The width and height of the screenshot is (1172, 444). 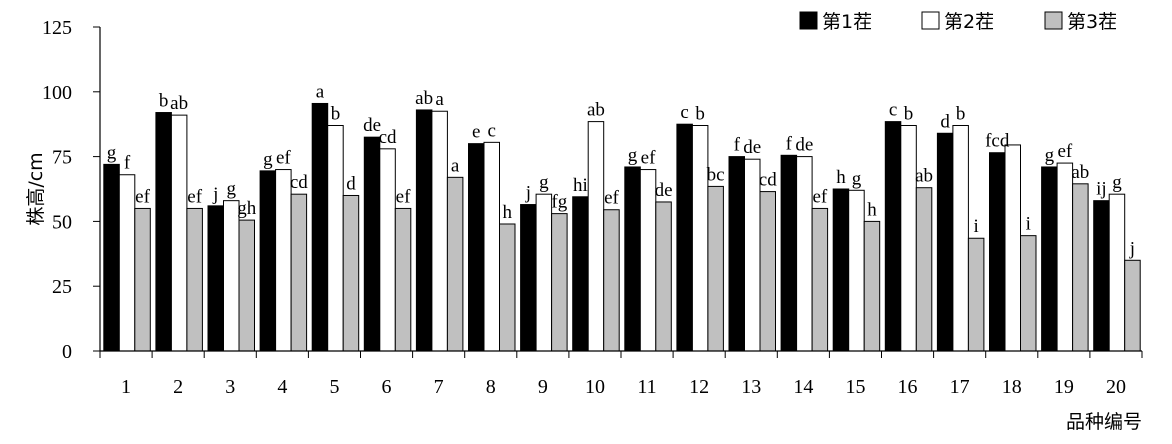 I want to click on bar-series2-cat17, so click(x=960, y=238).